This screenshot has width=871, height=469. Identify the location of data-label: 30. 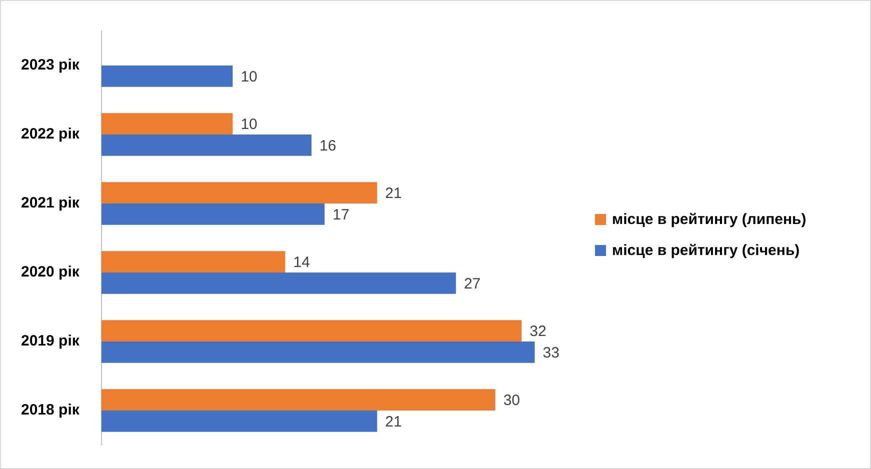
(511, 400).